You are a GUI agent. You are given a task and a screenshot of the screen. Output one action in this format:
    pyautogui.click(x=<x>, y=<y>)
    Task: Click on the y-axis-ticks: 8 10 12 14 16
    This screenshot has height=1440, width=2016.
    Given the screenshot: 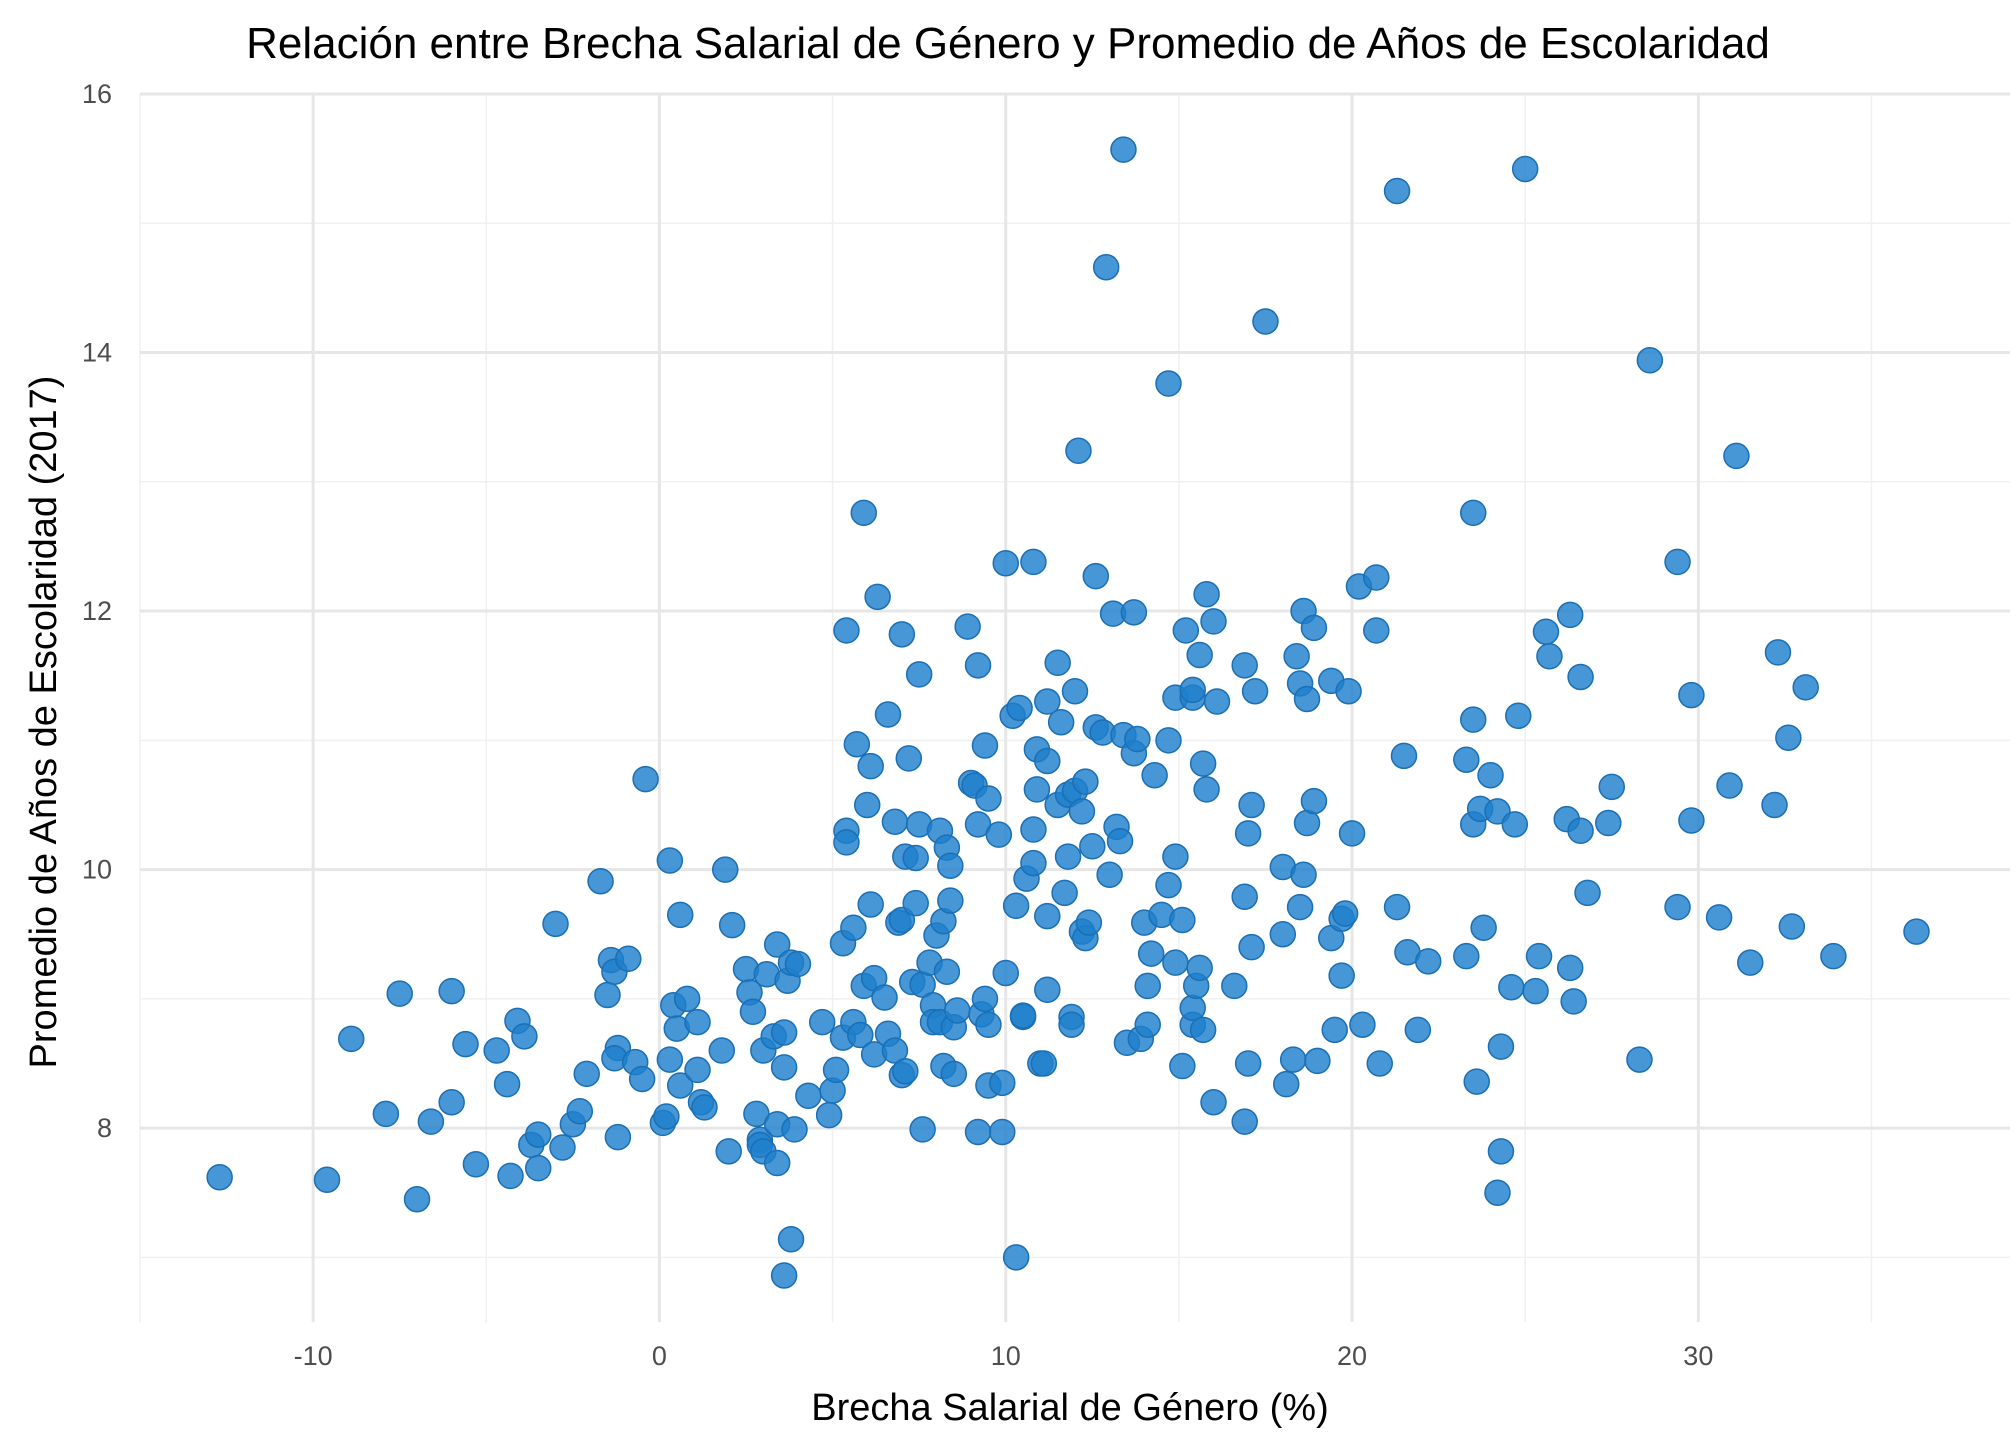 What is the action you would take?
    pyautogui.click(x=97, y=611)
    